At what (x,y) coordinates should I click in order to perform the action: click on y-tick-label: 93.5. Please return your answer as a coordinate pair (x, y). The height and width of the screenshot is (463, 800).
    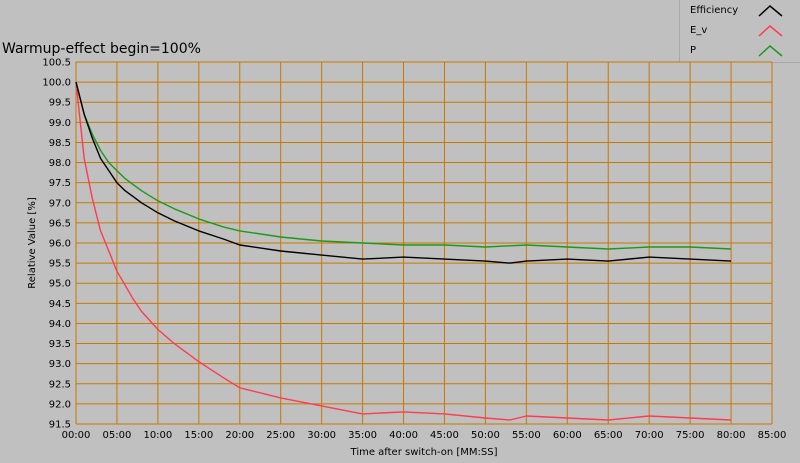
    Looking at the image, I should click on (60, 344).